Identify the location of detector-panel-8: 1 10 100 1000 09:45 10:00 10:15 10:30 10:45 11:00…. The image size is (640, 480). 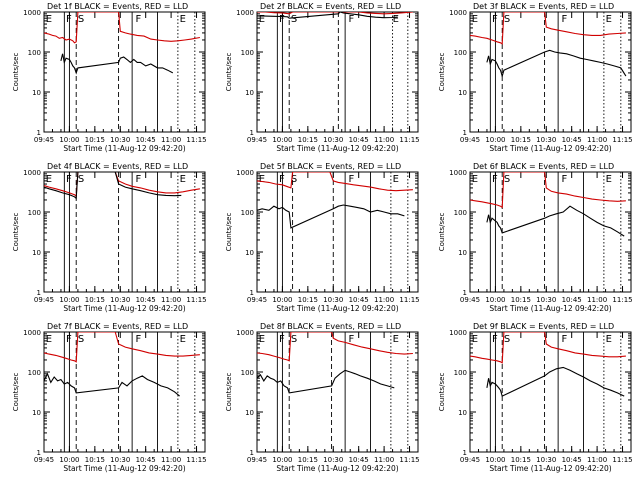
(322, 397).